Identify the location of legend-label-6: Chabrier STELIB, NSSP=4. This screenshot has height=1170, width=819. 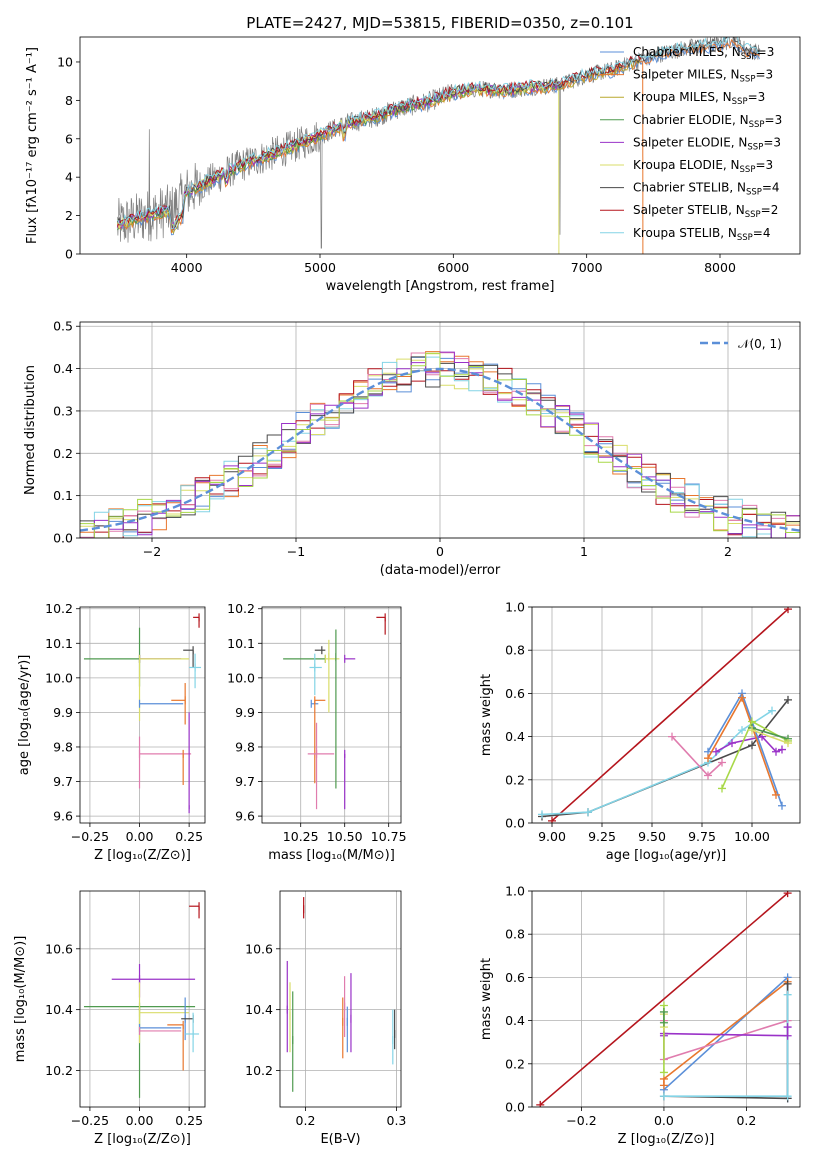
(706, 189).